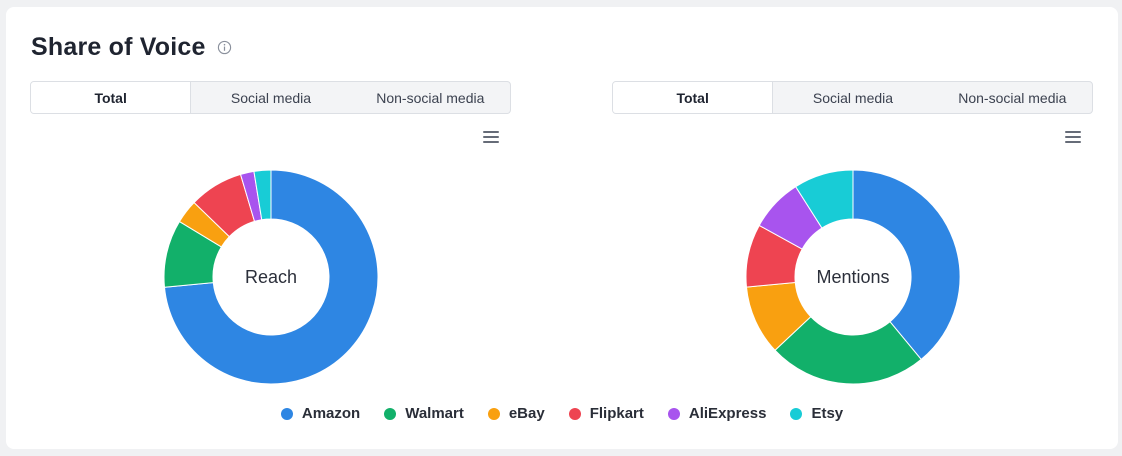 The width and height of the screenshot is (1122, 456). I want to click on legend-item-aliexpress: AliExpress, so click(717, 413).